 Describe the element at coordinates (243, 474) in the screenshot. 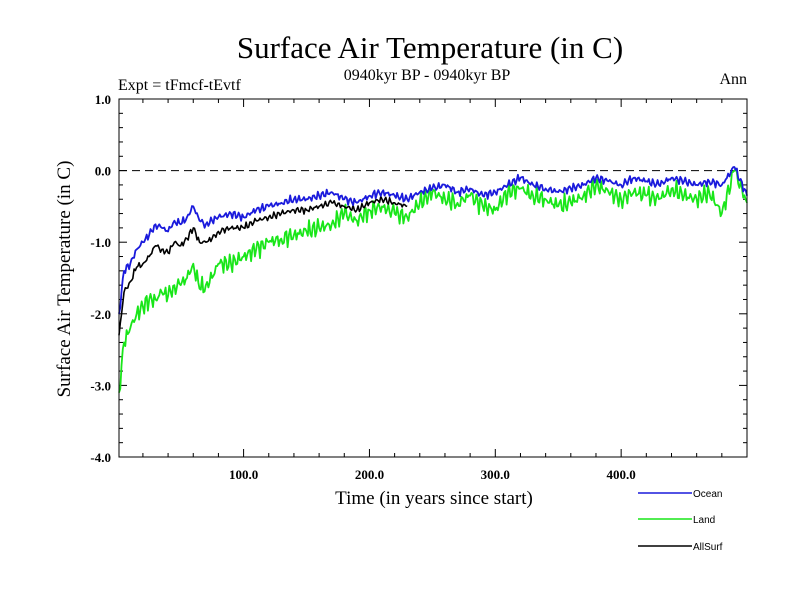

I see `x-tick-label: 100.0` at that location.